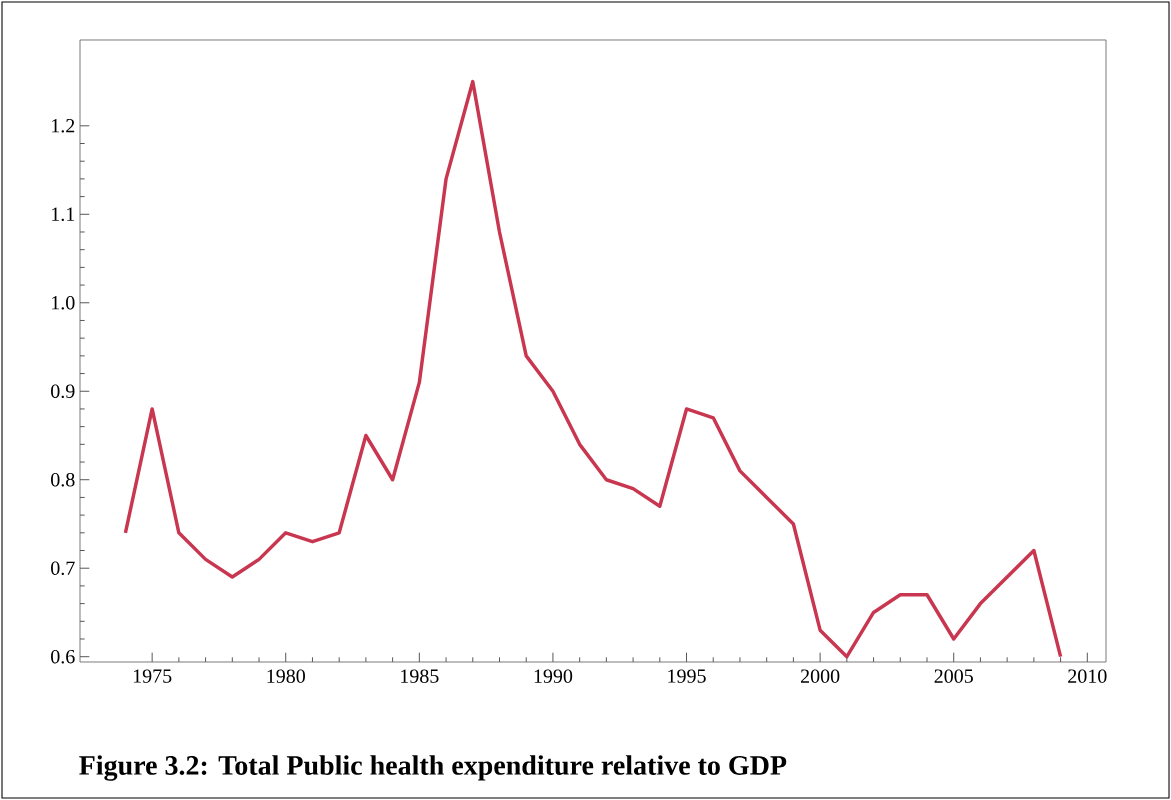 Image resolution: width=1171 pixels, height=800 pixels. Describe the element at coordinates (63, 391) in the screenshot. I see `y-tick-label: 0.9` at that location.